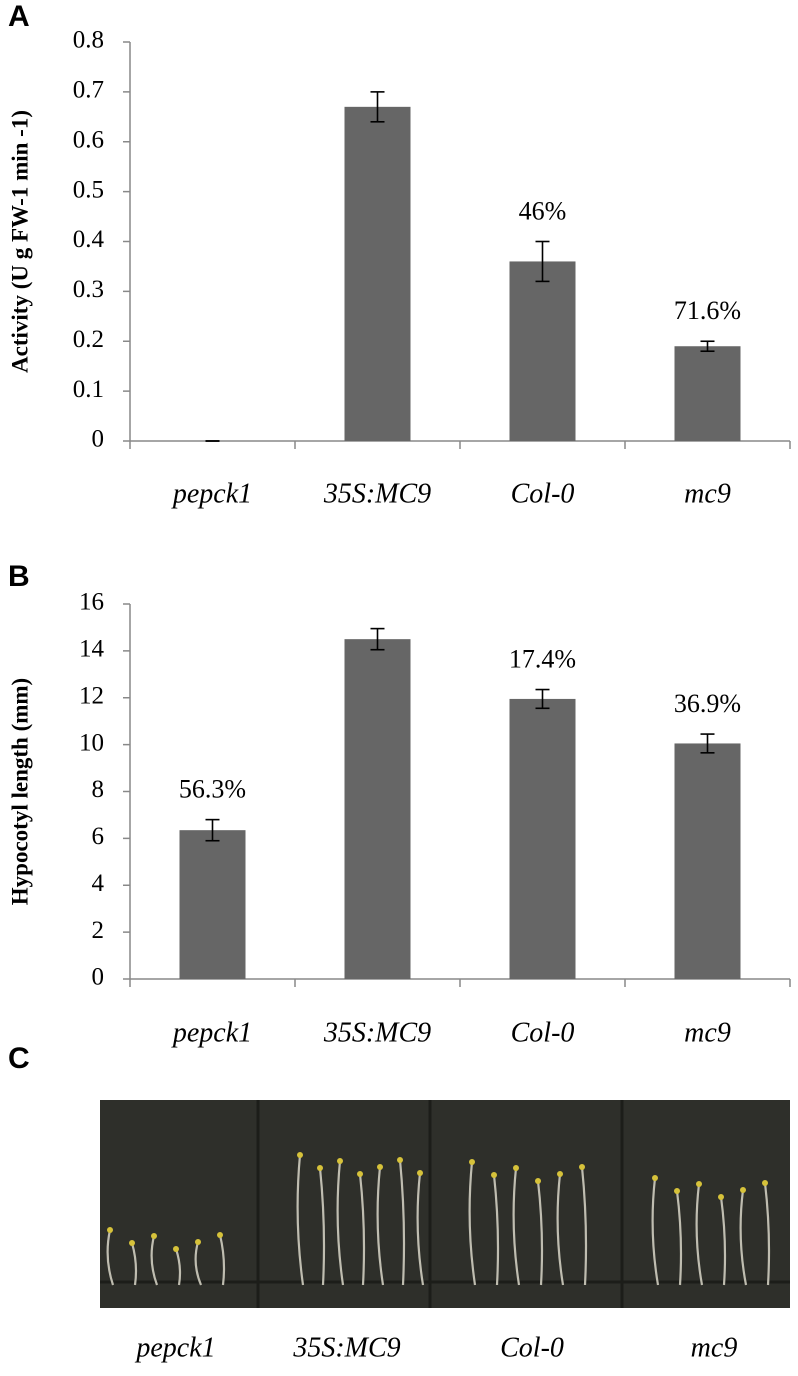  I want to click on panel-label: C, so click(19, 1058).